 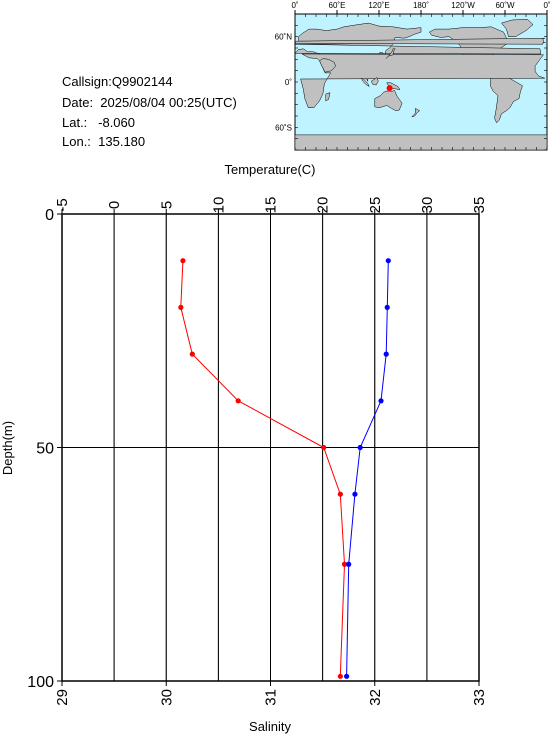 What do you see at coordinates (388, 100) in the screenshot?
I see `land-australia` at bounding box center [388, 100].